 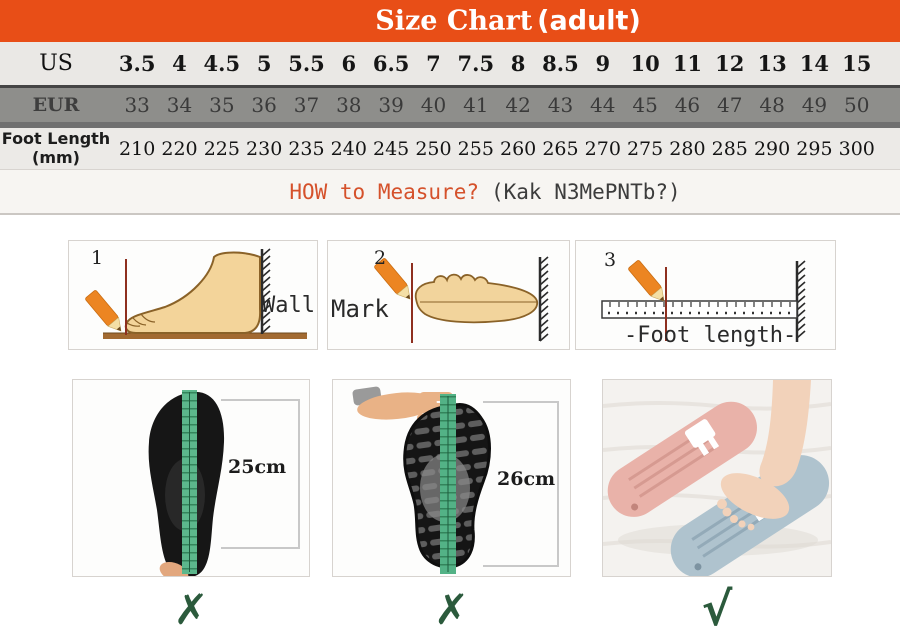 What do you see at coordinates (56, 63) in the screenshot?
I see `row-label-us: US` at bounding box center [56, 63].